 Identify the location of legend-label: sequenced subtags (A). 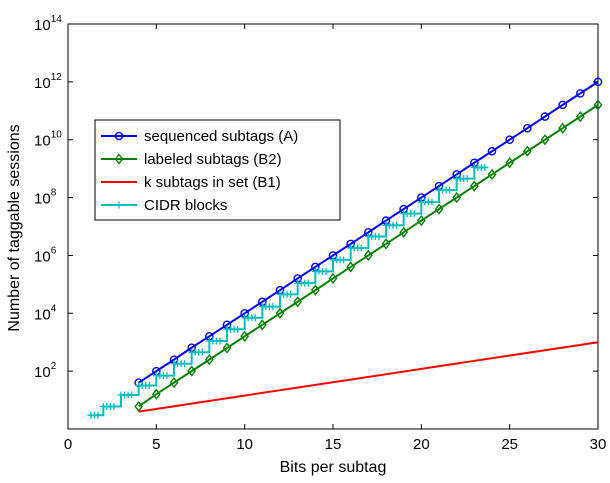
(221, 136).